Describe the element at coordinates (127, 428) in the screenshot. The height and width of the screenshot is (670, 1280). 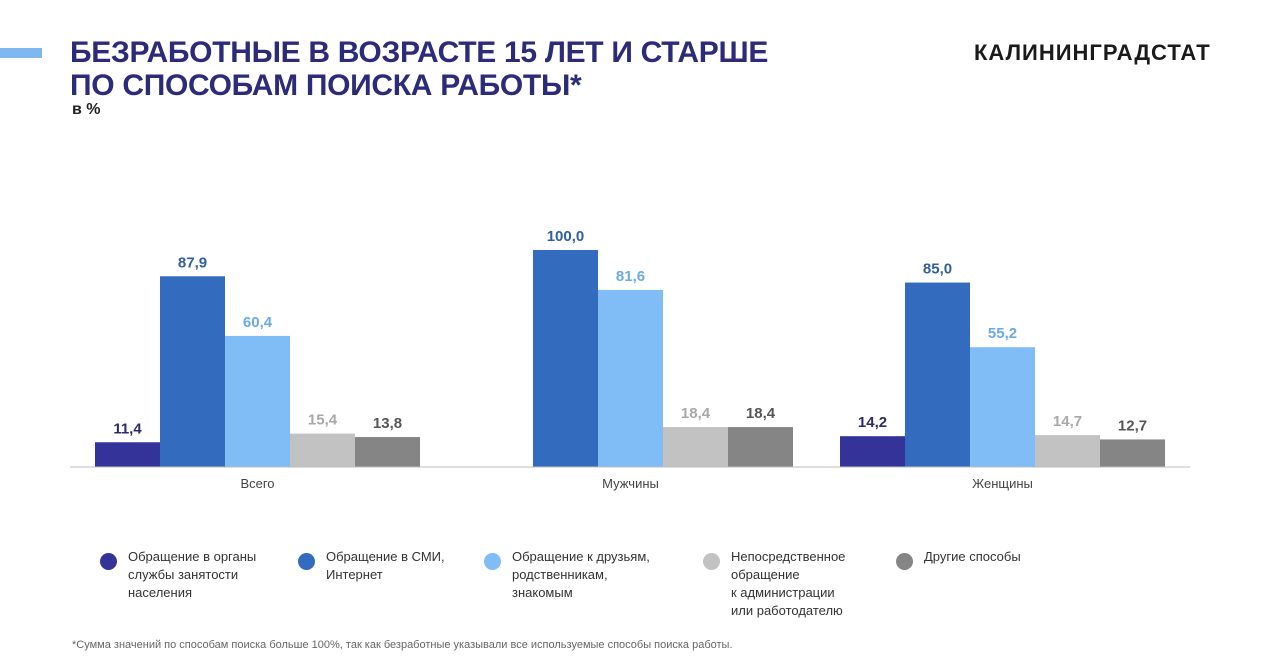
I see `data-label-1-1: 11,4` at that location.